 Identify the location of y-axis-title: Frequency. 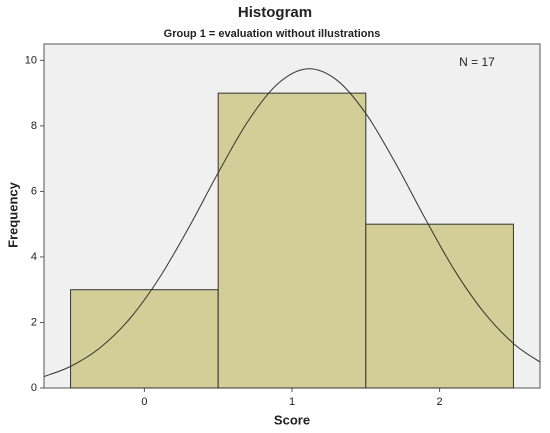
(12, 214).